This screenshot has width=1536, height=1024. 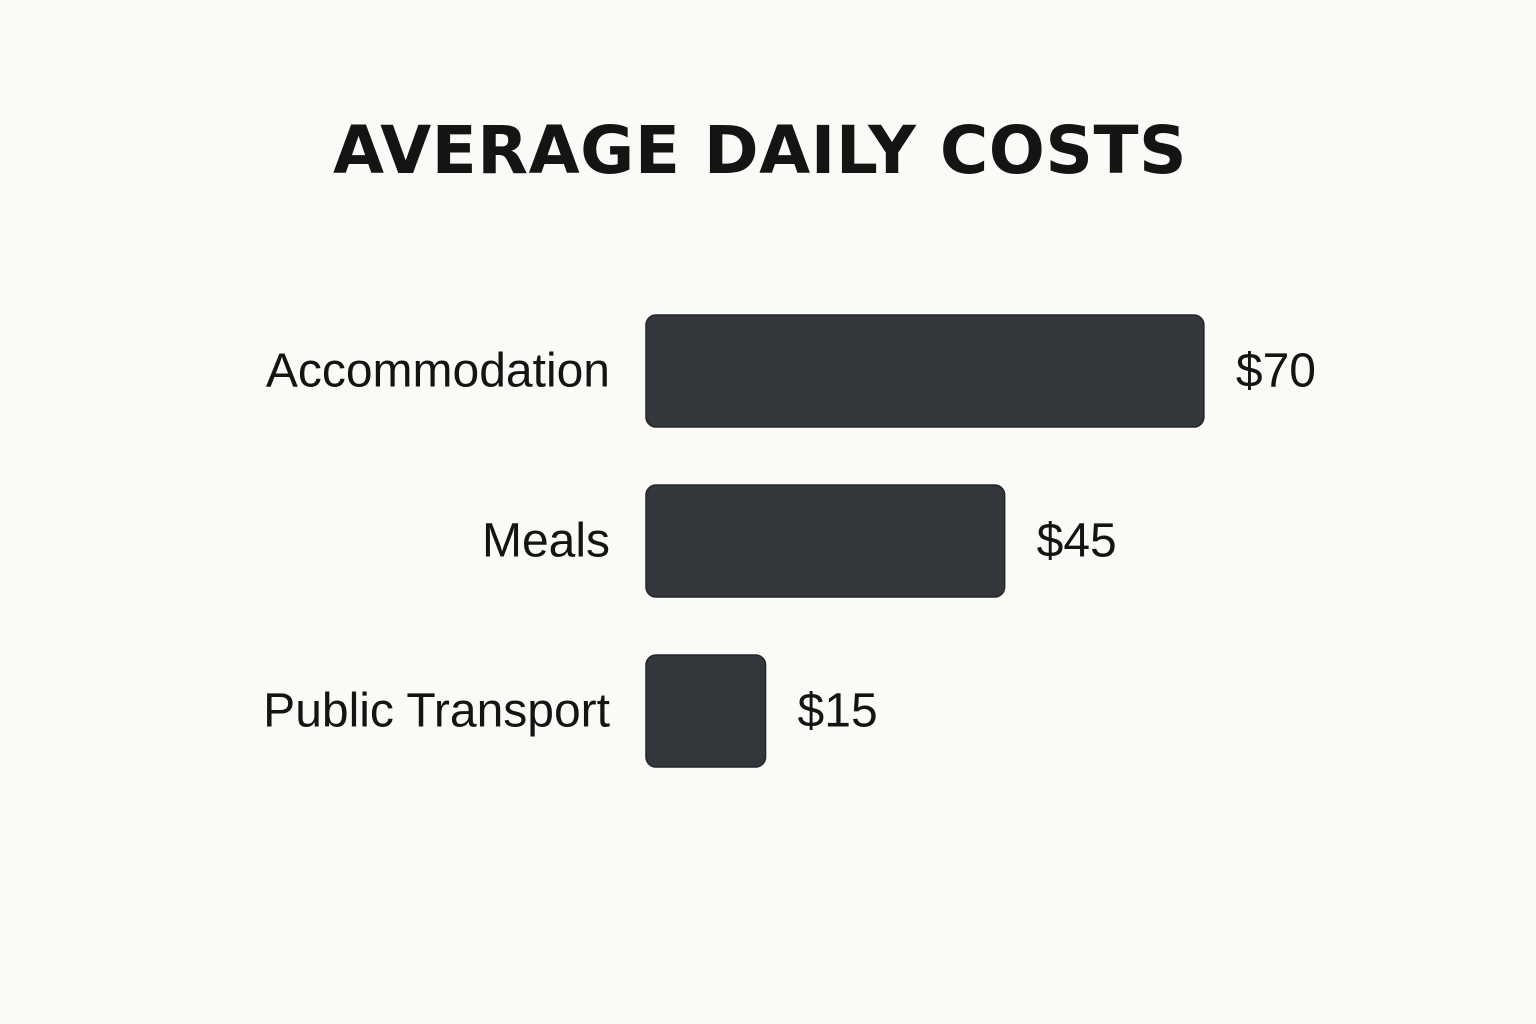 What do you see at coordinates (825, 541) in the screenshot?
I see `bar-meals` at bounding box center [825, 541].